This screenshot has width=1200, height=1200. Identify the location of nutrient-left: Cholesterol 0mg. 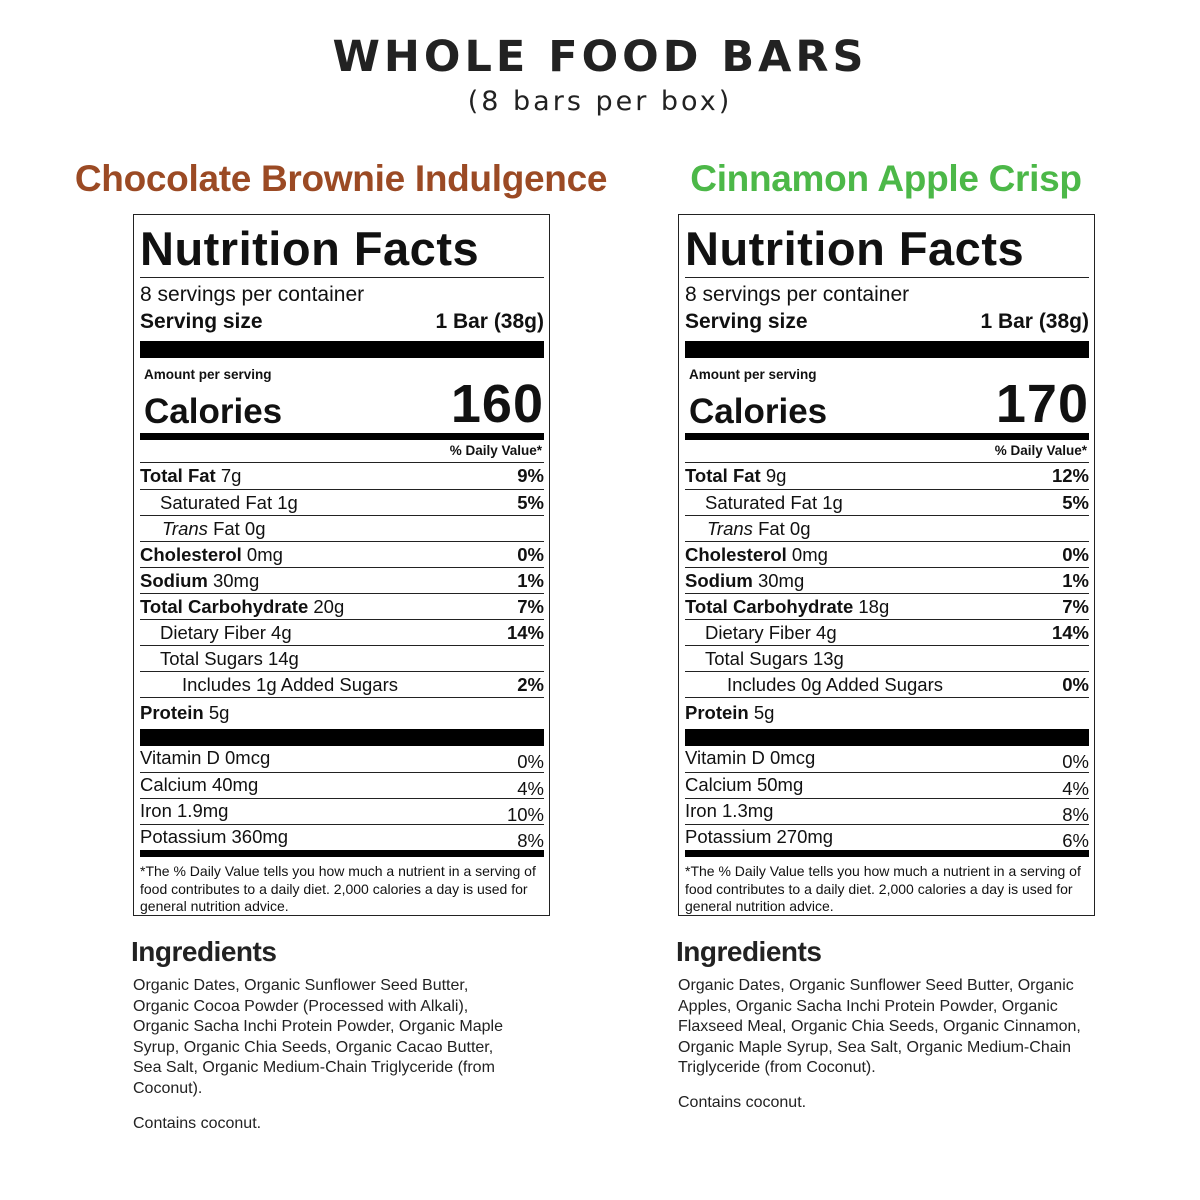
(211, 554).